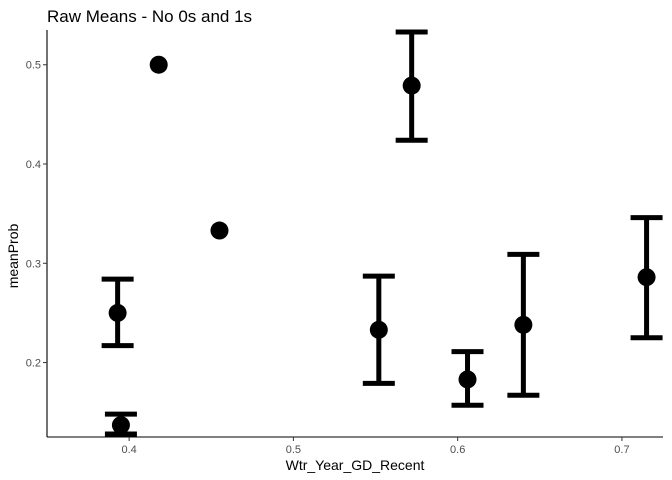 This screenshot has width=672, height=480. What do you see at coordinates (128, 450) in the screenshot?
I see `x-tick-label: 0.4` at bounding box center [128, 450].